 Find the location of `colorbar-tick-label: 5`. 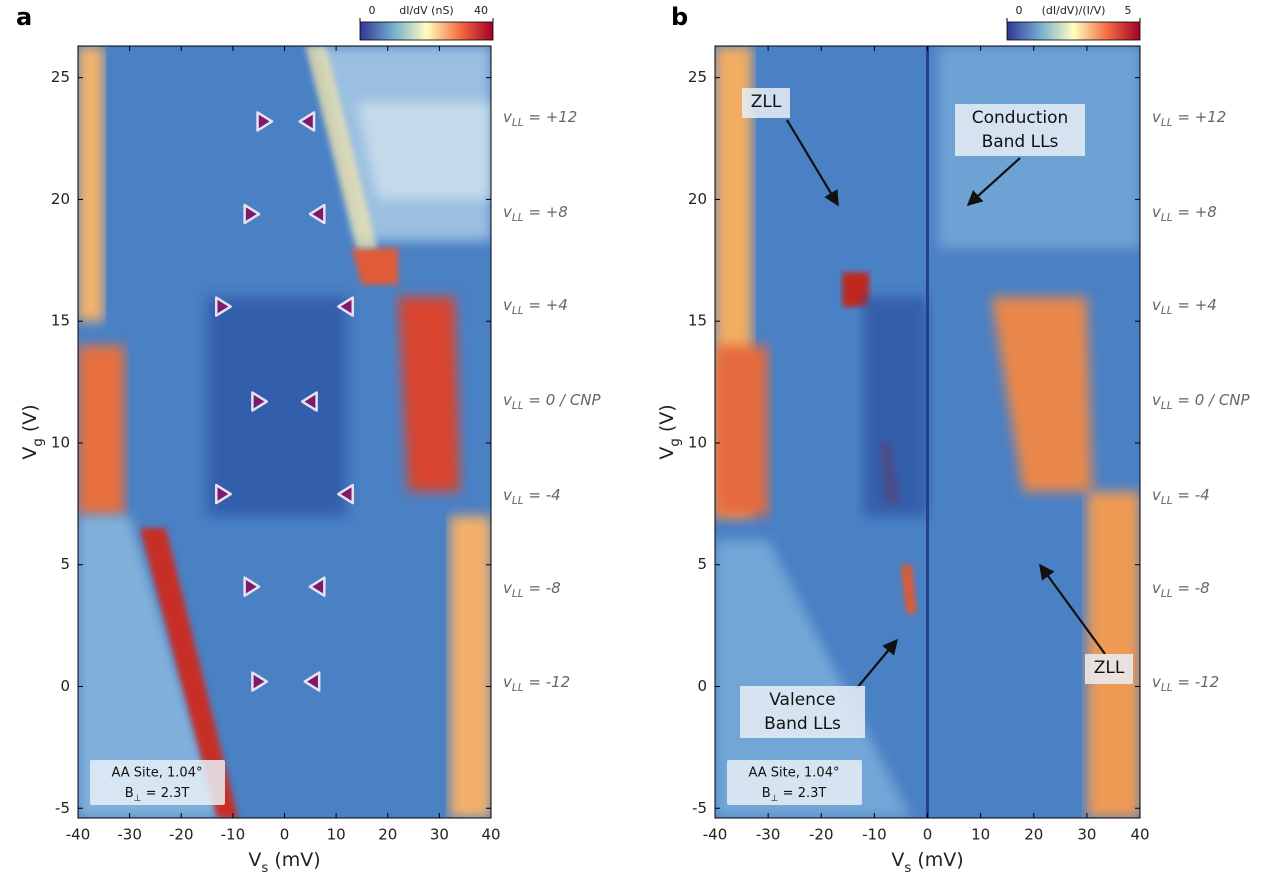

colorbar-tick-label: 5 is located at coordinates (1128, 10).